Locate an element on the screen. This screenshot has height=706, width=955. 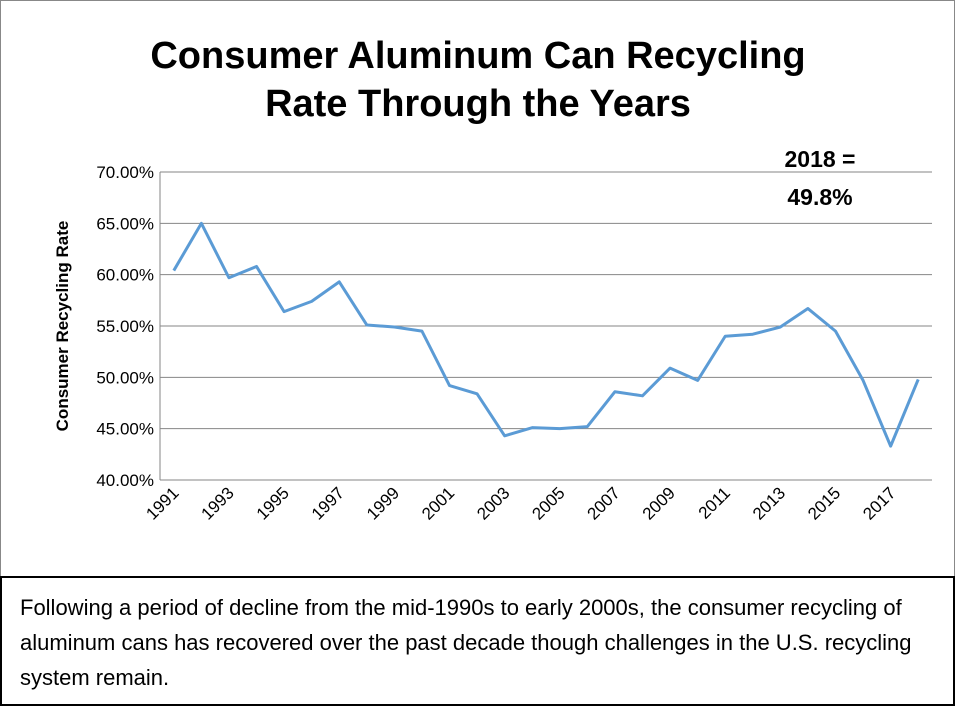
annotation: 2018 = 49.8% is located at coordinates (820, 178).